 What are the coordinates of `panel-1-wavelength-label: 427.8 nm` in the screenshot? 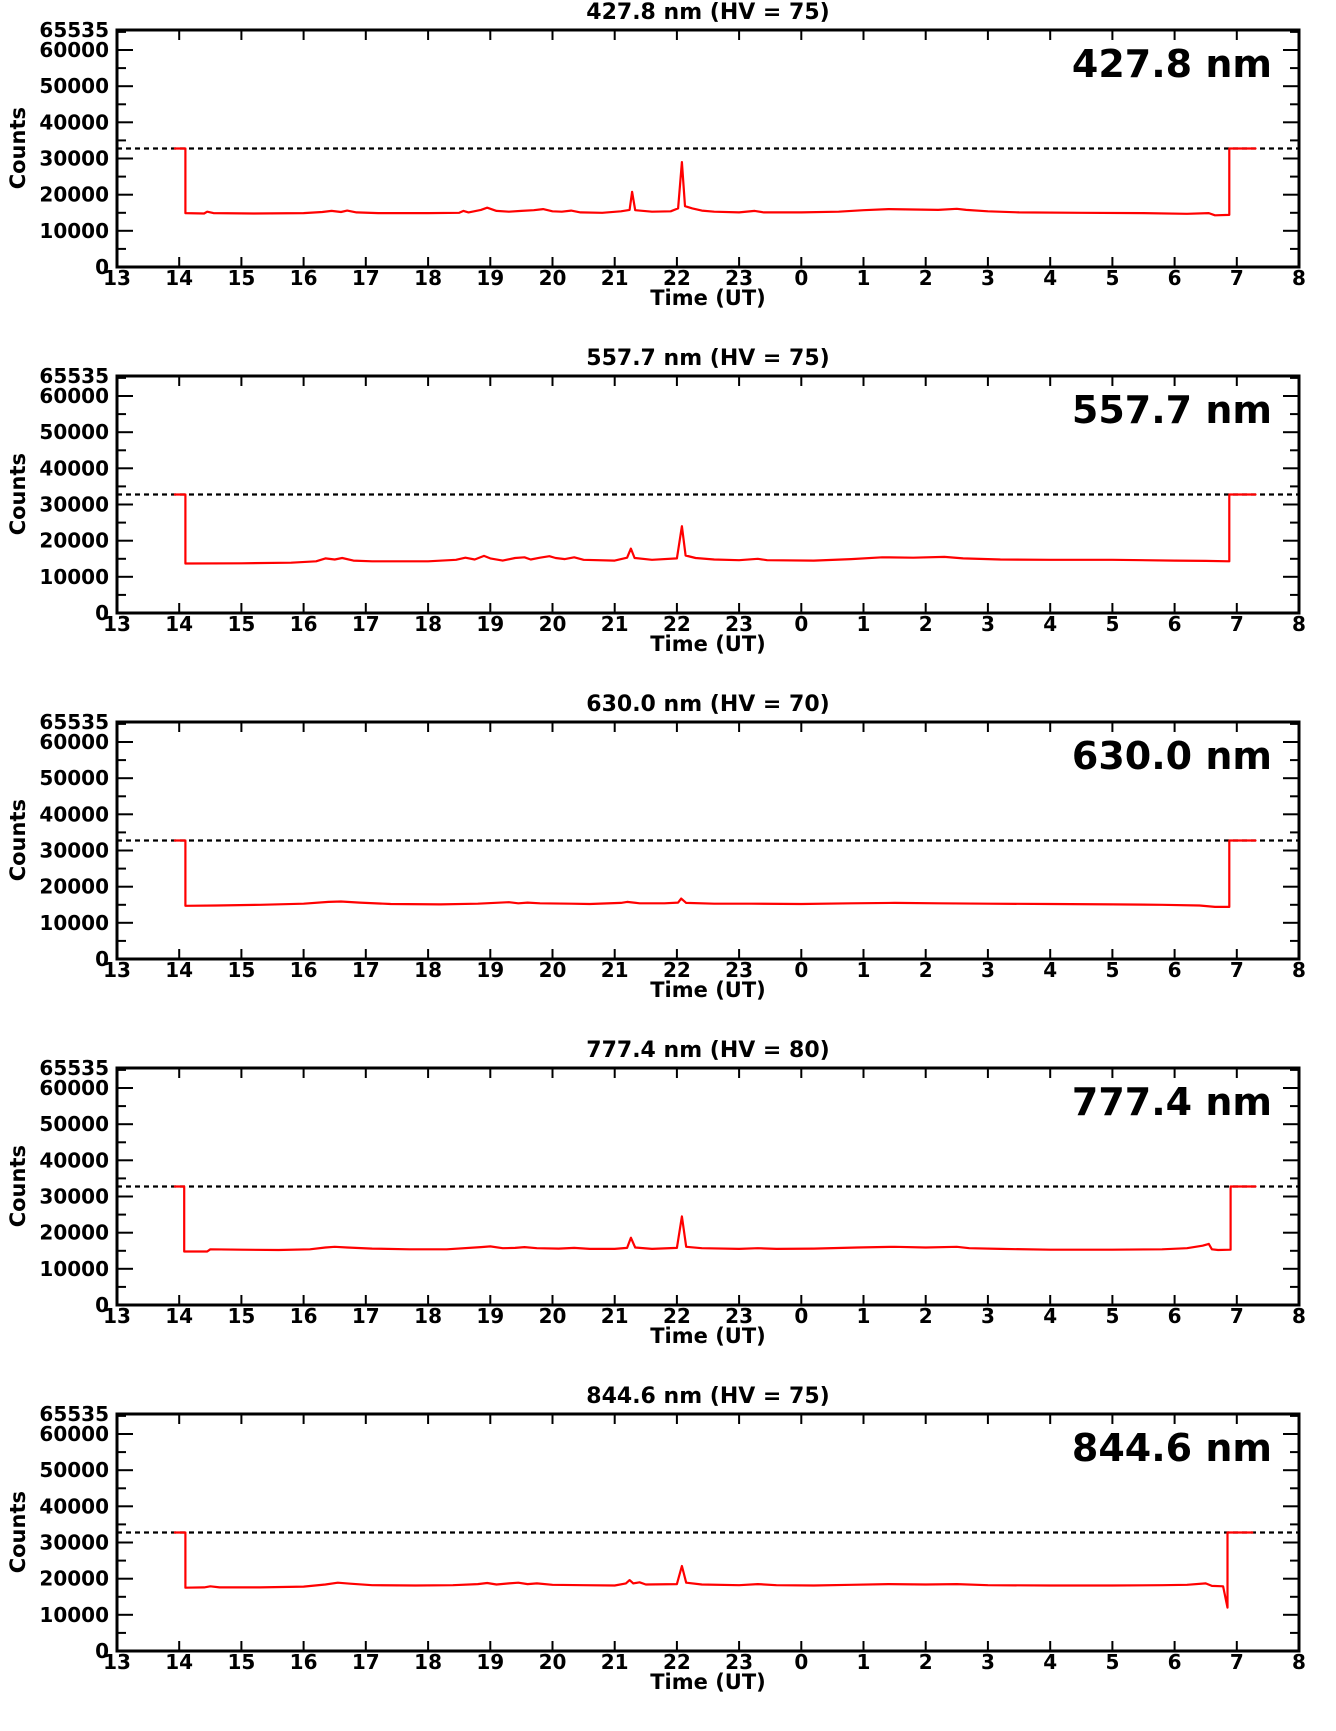 It's located at (1171, 64).